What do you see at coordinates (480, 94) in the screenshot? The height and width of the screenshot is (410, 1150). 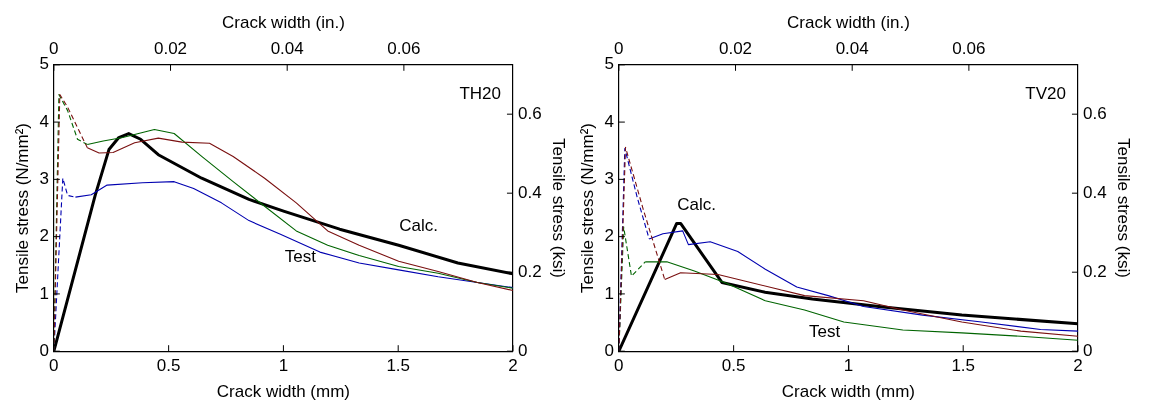 I see `annotation: TH20` at bounding box center [480, 94].